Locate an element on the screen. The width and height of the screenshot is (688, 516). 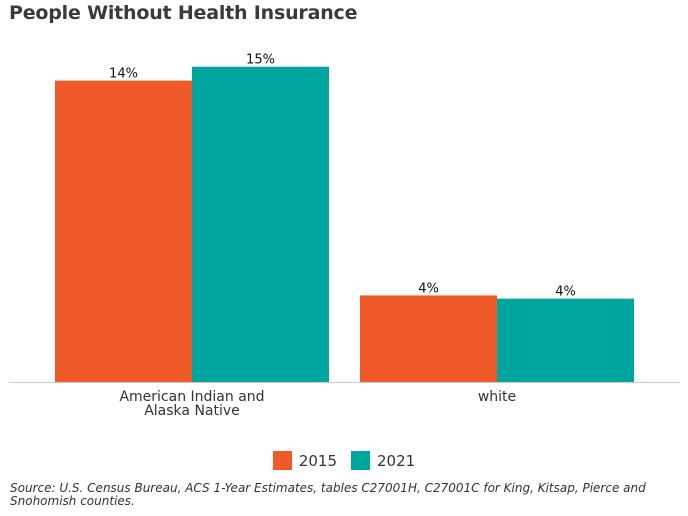
legend-label-2021: 2021 is located at coordinates (396, 460).